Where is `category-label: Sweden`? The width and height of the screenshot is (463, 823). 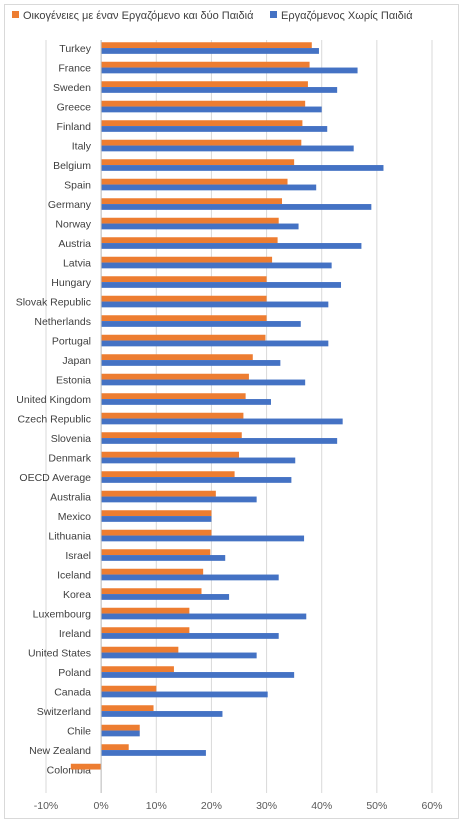 category-label: Sweden is located at coordinates (72, 88).